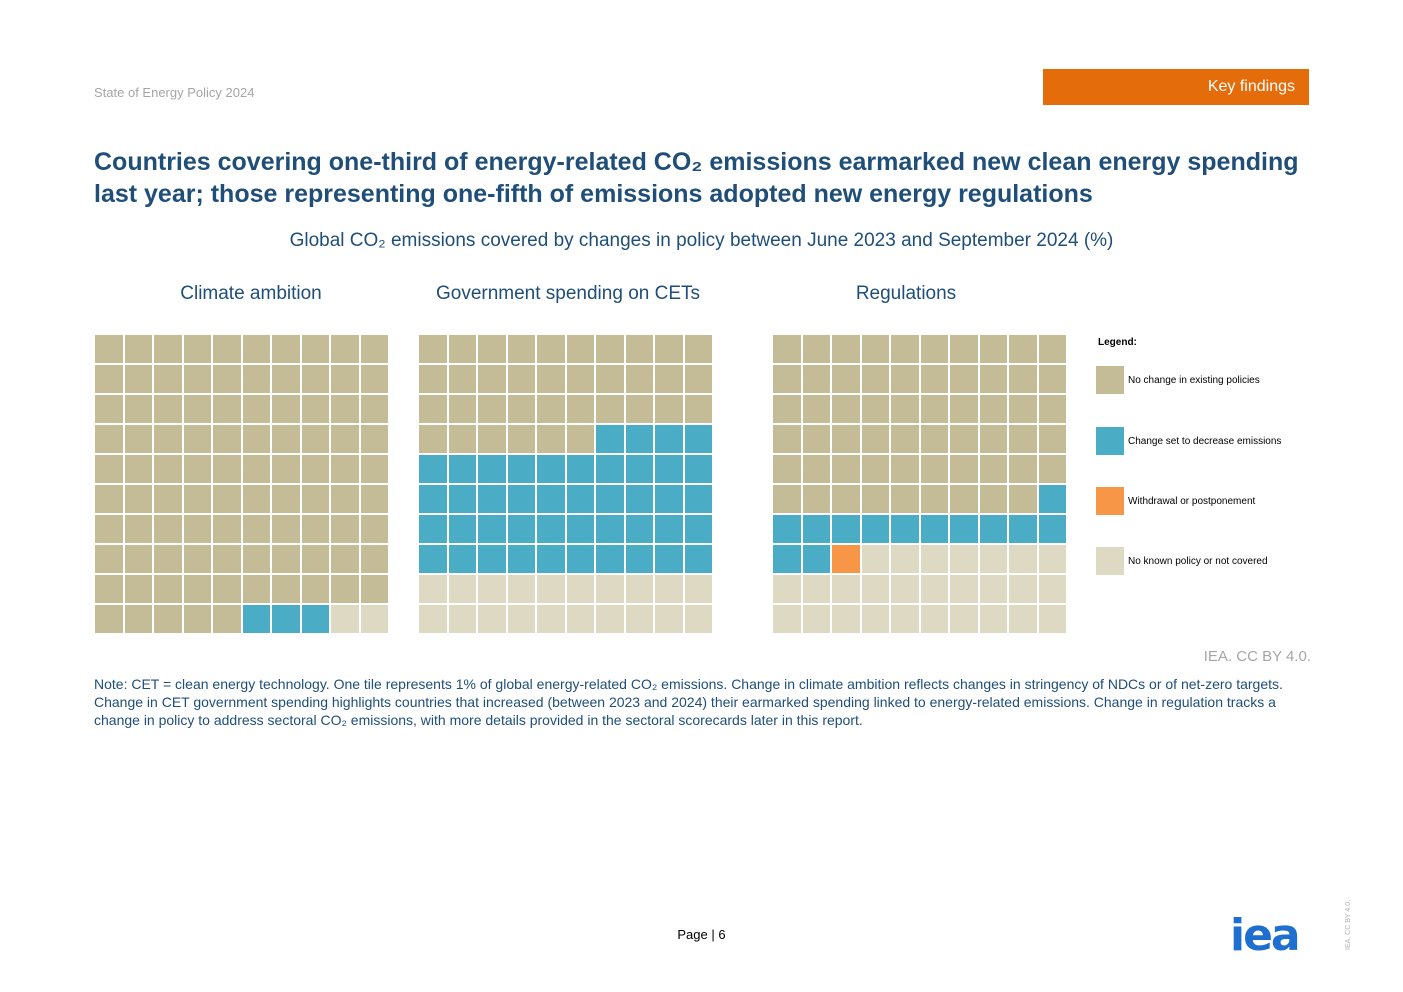  What do you see at coordinates (241, 484) in the screenshot?
I see `waffle-climate-ambition` at bounding box center [241, 484].